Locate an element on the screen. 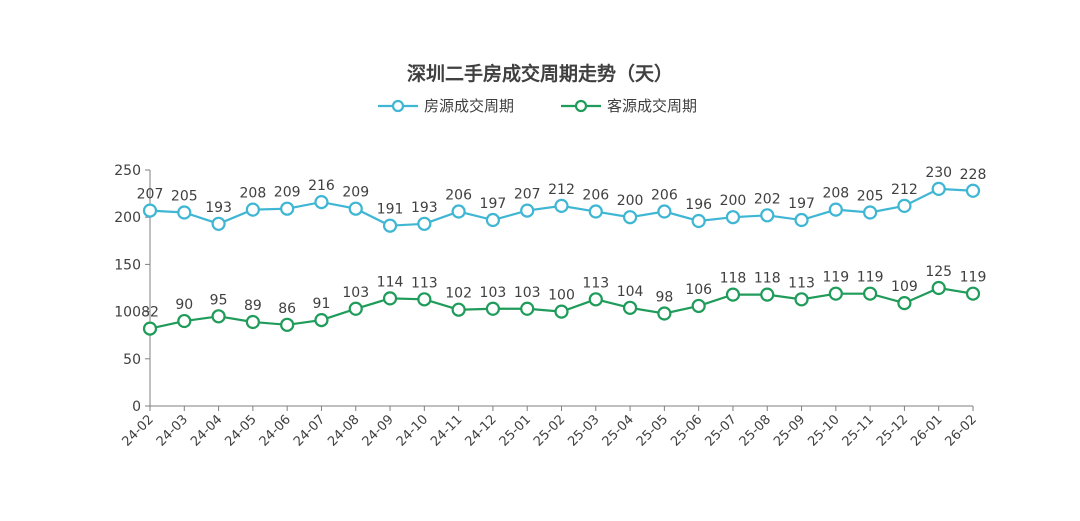 The width and height of the screenshot is (1080, 521). data-label: 228 is located at coordinates (973, 175).